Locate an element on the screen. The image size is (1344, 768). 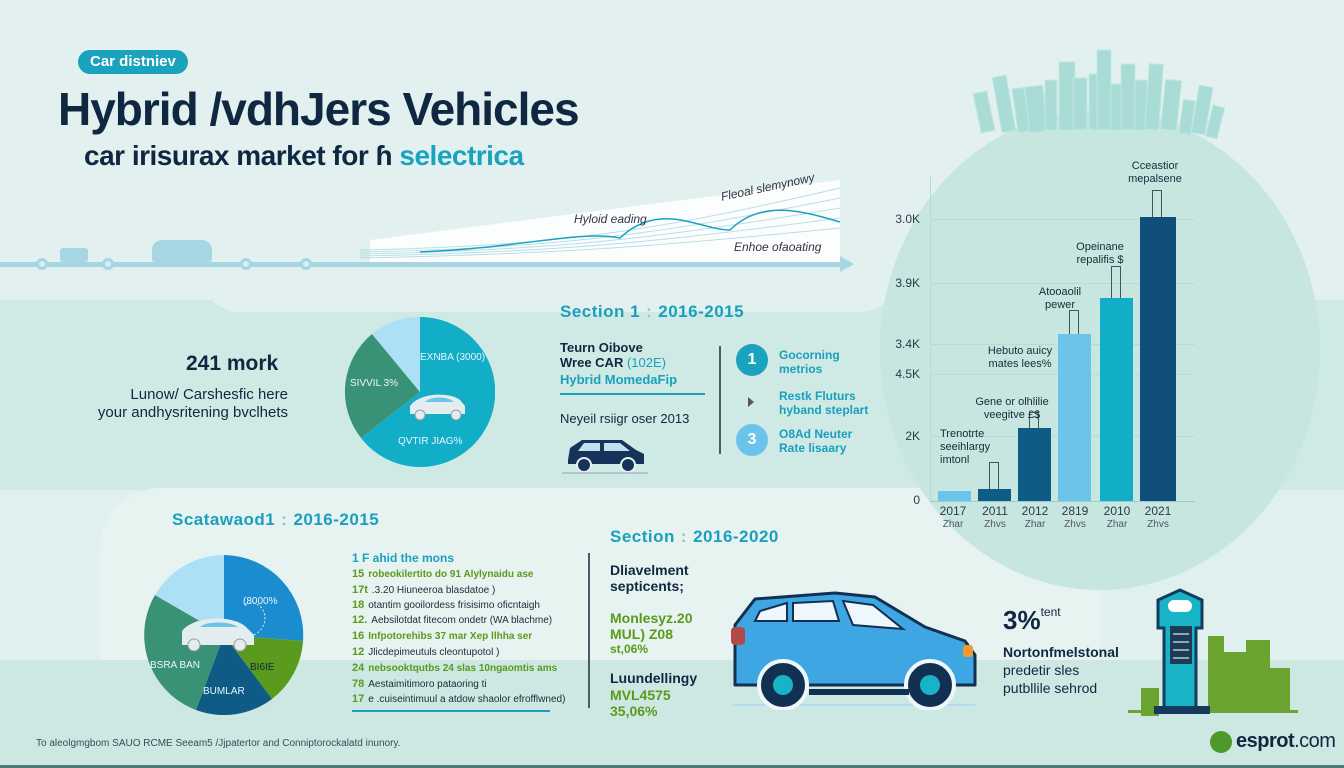
trend-label: Enhoe ofaoating is located at coordinates (778, 247).